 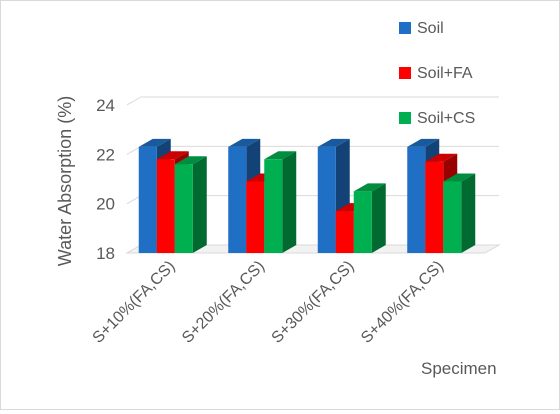 What do you see at coordinates (446, 118) in the screenshot?
I see `legend-label: Soil+CS` at bounding box center [446, 118].